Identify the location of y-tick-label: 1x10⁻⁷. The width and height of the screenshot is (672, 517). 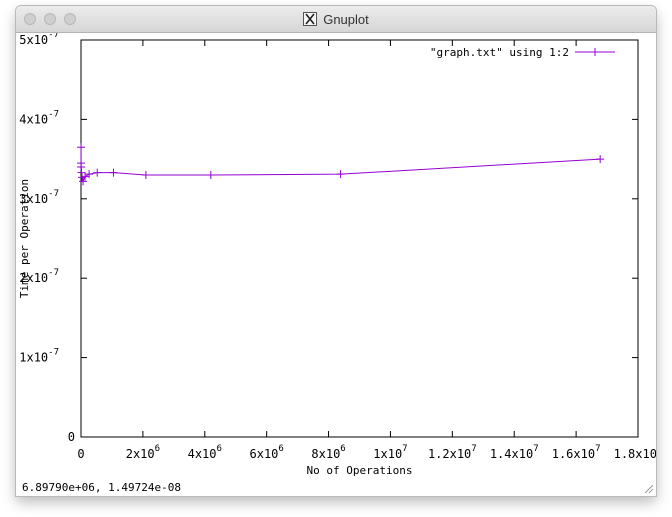
(39, 356).